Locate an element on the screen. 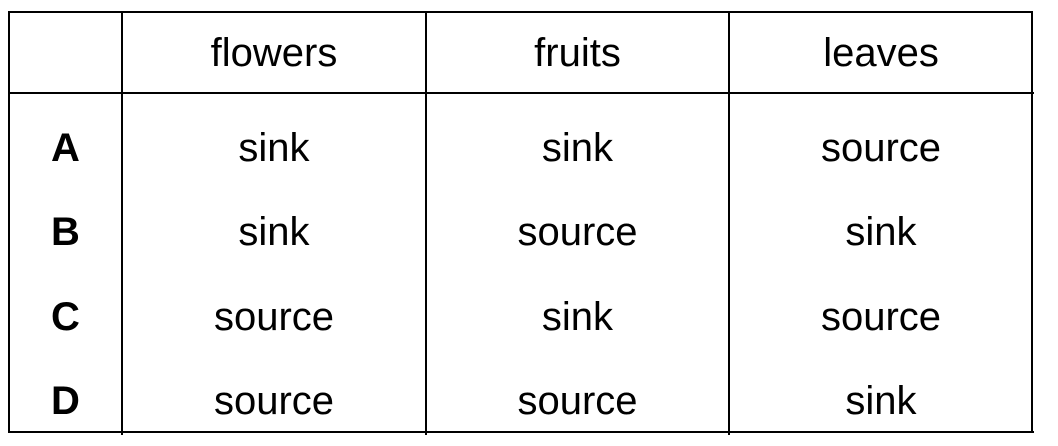  header-divider is located at coordinates (521, 93).